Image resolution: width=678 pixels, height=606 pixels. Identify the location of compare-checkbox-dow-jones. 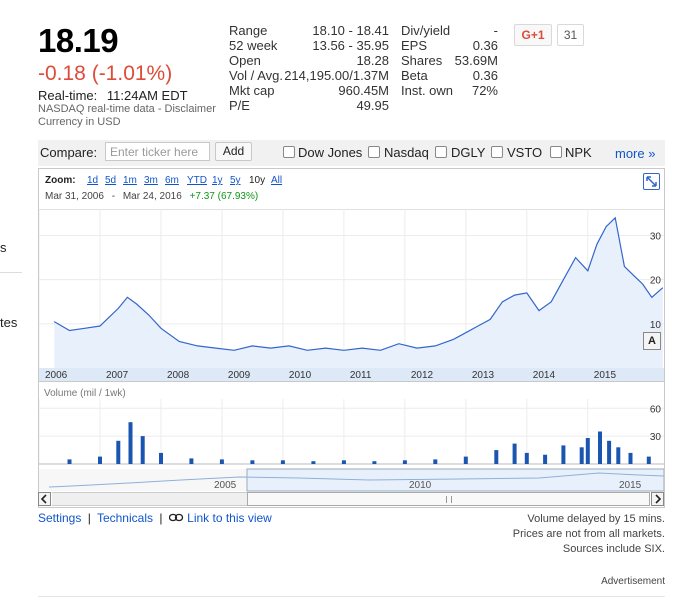
(289, 152).